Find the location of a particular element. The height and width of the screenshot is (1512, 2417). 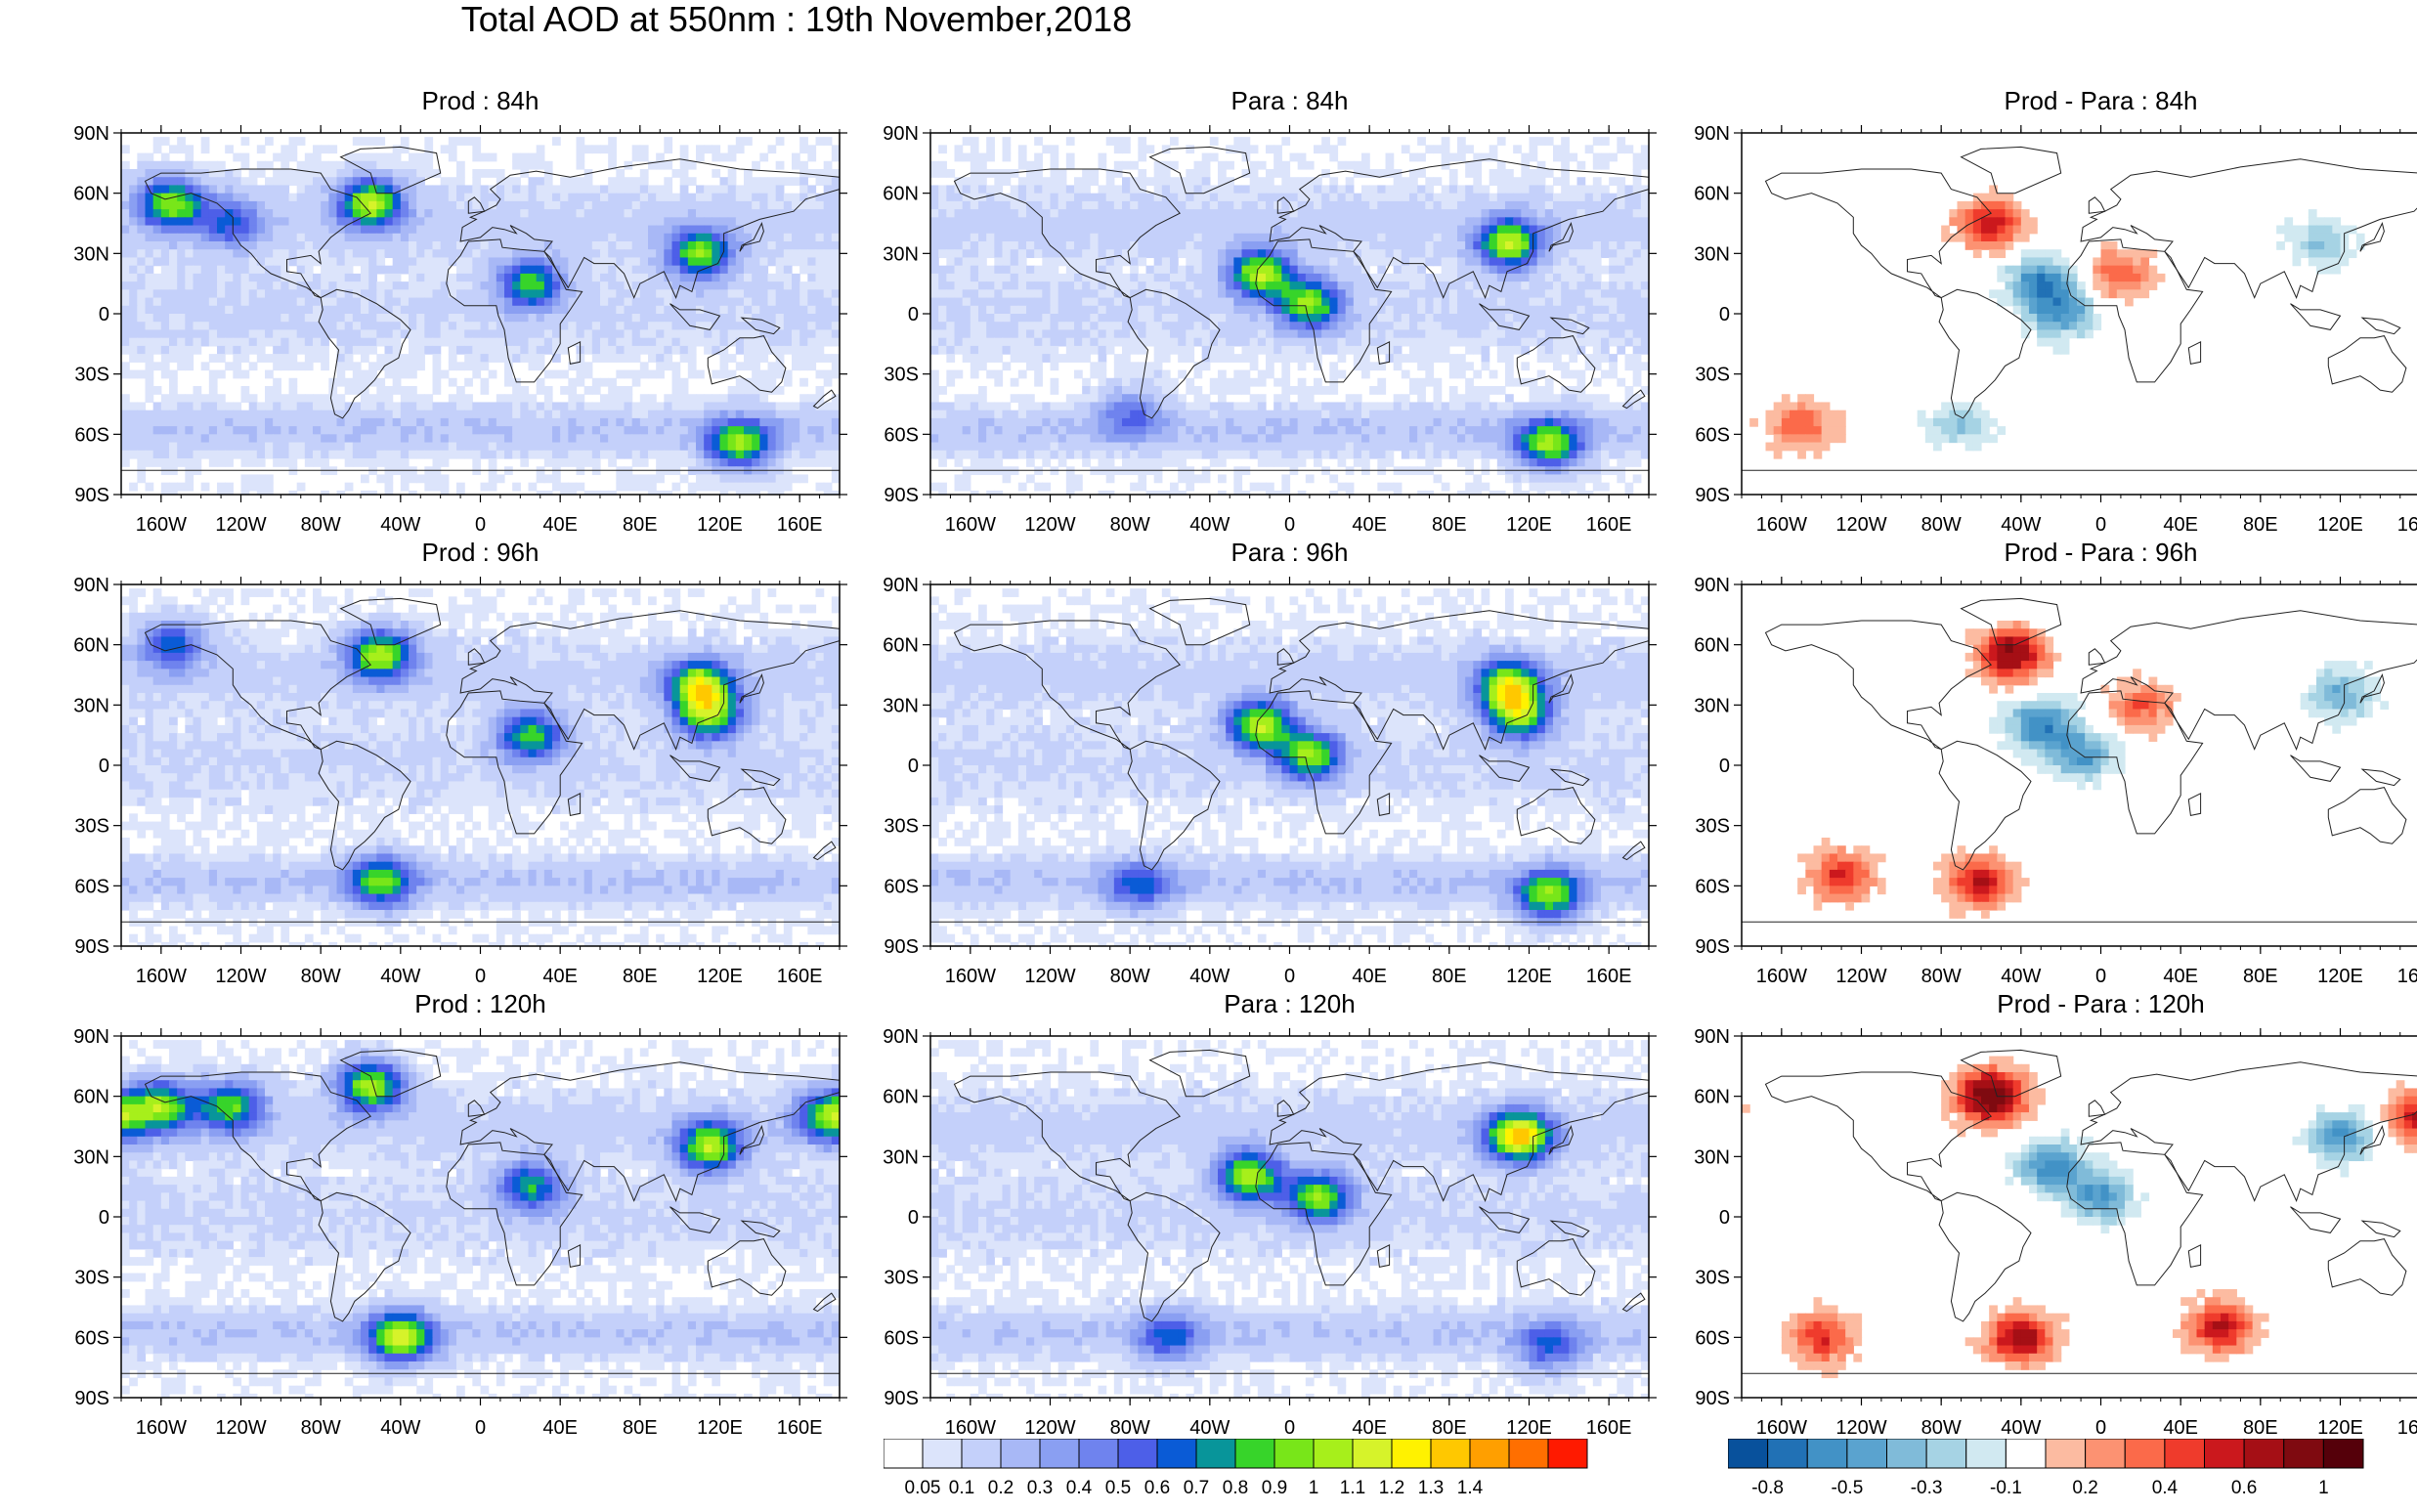

colorbar-label: 0.6 is located at coordinates (2244, 1488).